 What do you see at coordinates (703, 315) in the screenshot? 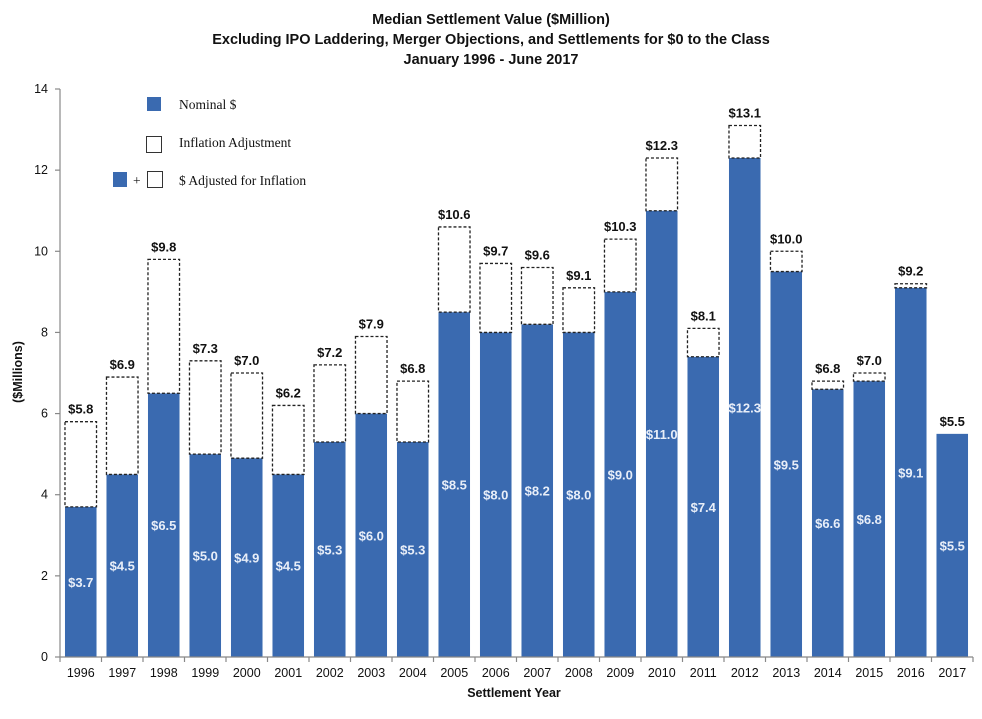
I see `data-label-adjusted: $8.1` at bounding box center [703, 315].